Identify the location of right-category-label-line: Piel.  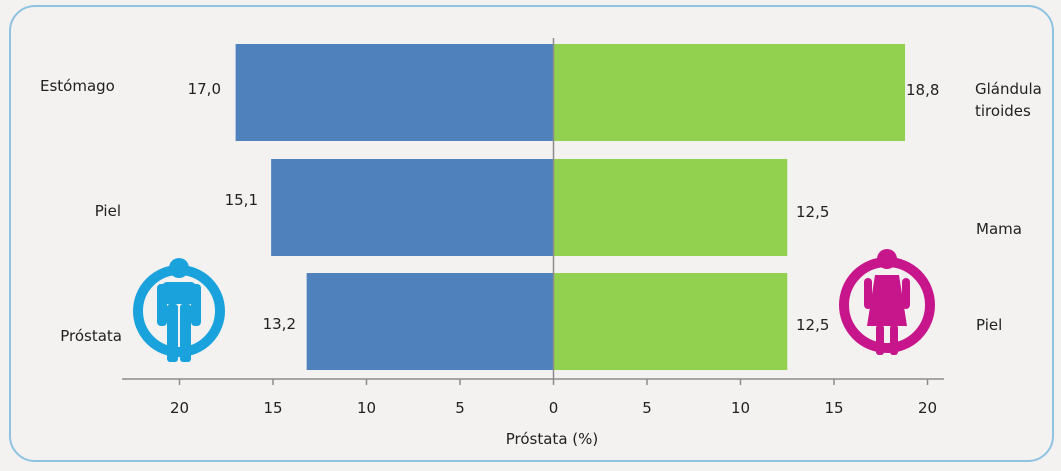
(989, 325).